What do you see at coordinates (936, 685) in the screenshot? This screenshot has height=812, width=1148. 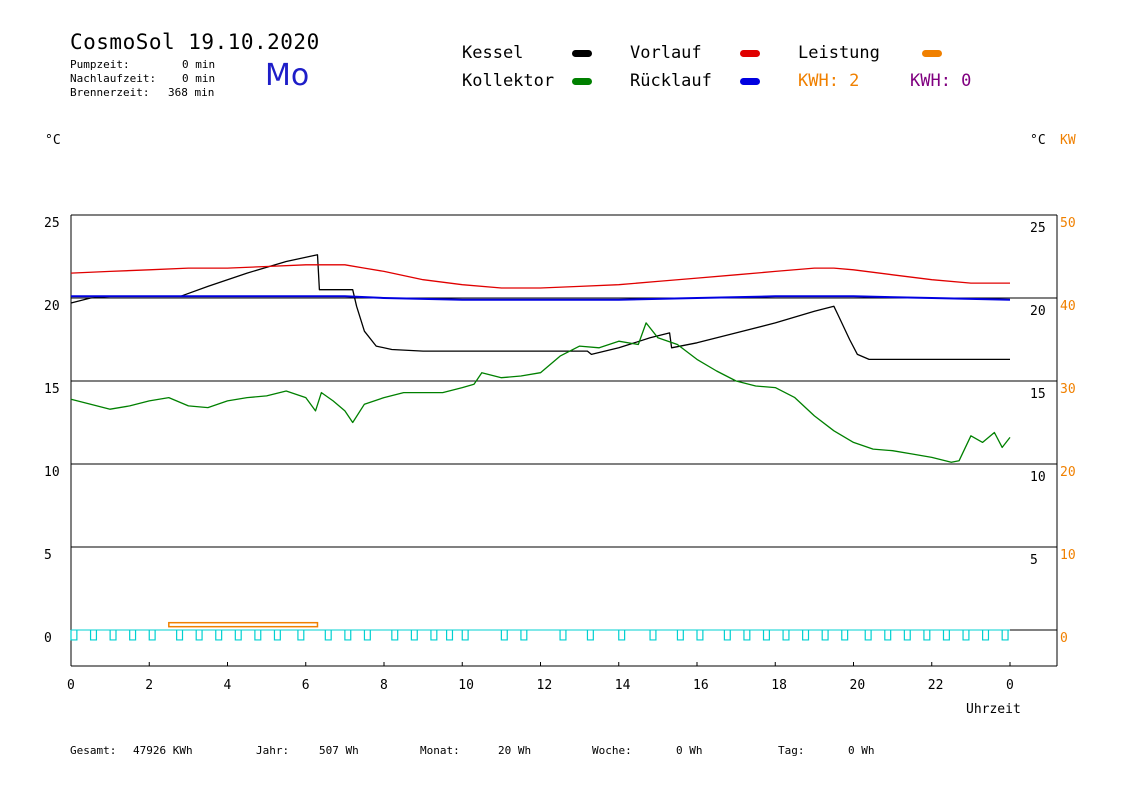 I see `x-tick-label: 22` at bounding box center [936, 685].